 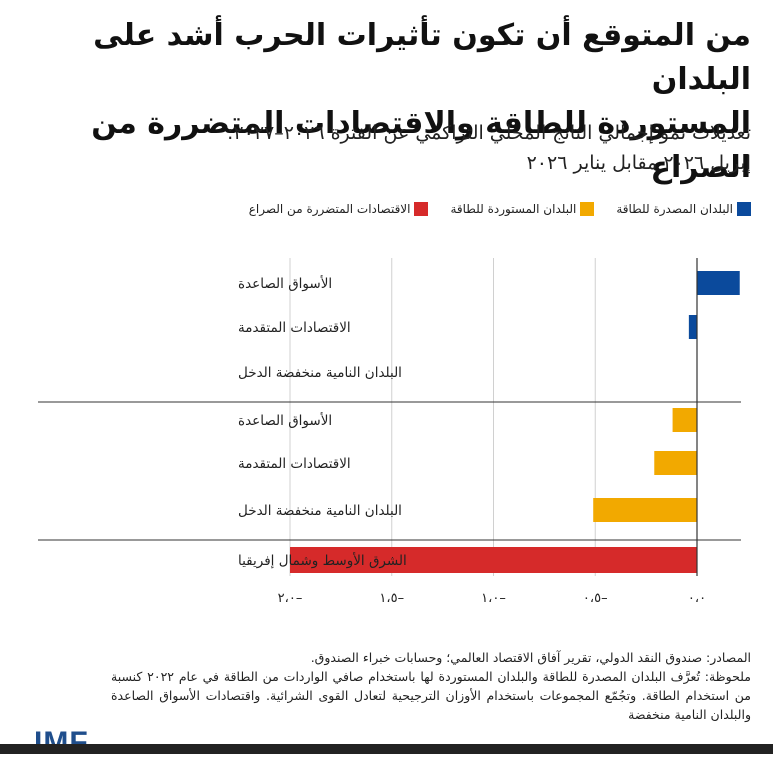 What do you see at coordinates (587, 209) in the screenshot?
I see `legend-swatch-importers` at bounding box center [587, 209].